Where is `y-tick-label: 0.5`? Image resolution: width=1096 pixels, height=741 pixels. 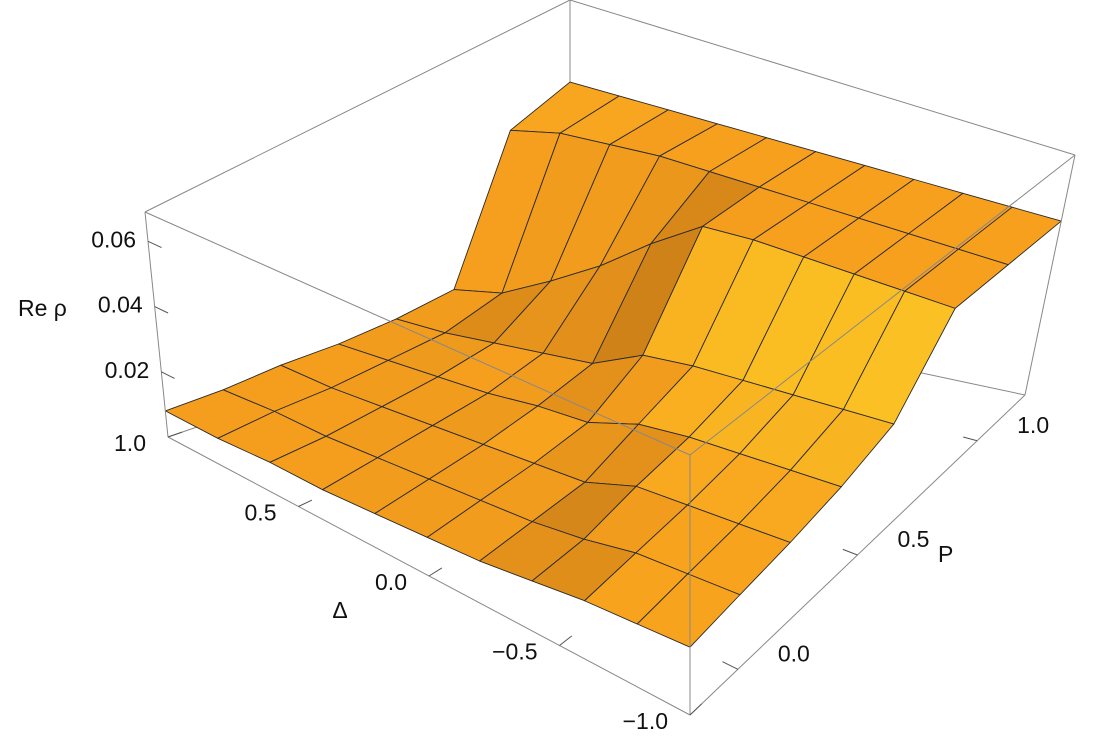 y-tick-label: 0.5 is located at coordinates (914, 539).